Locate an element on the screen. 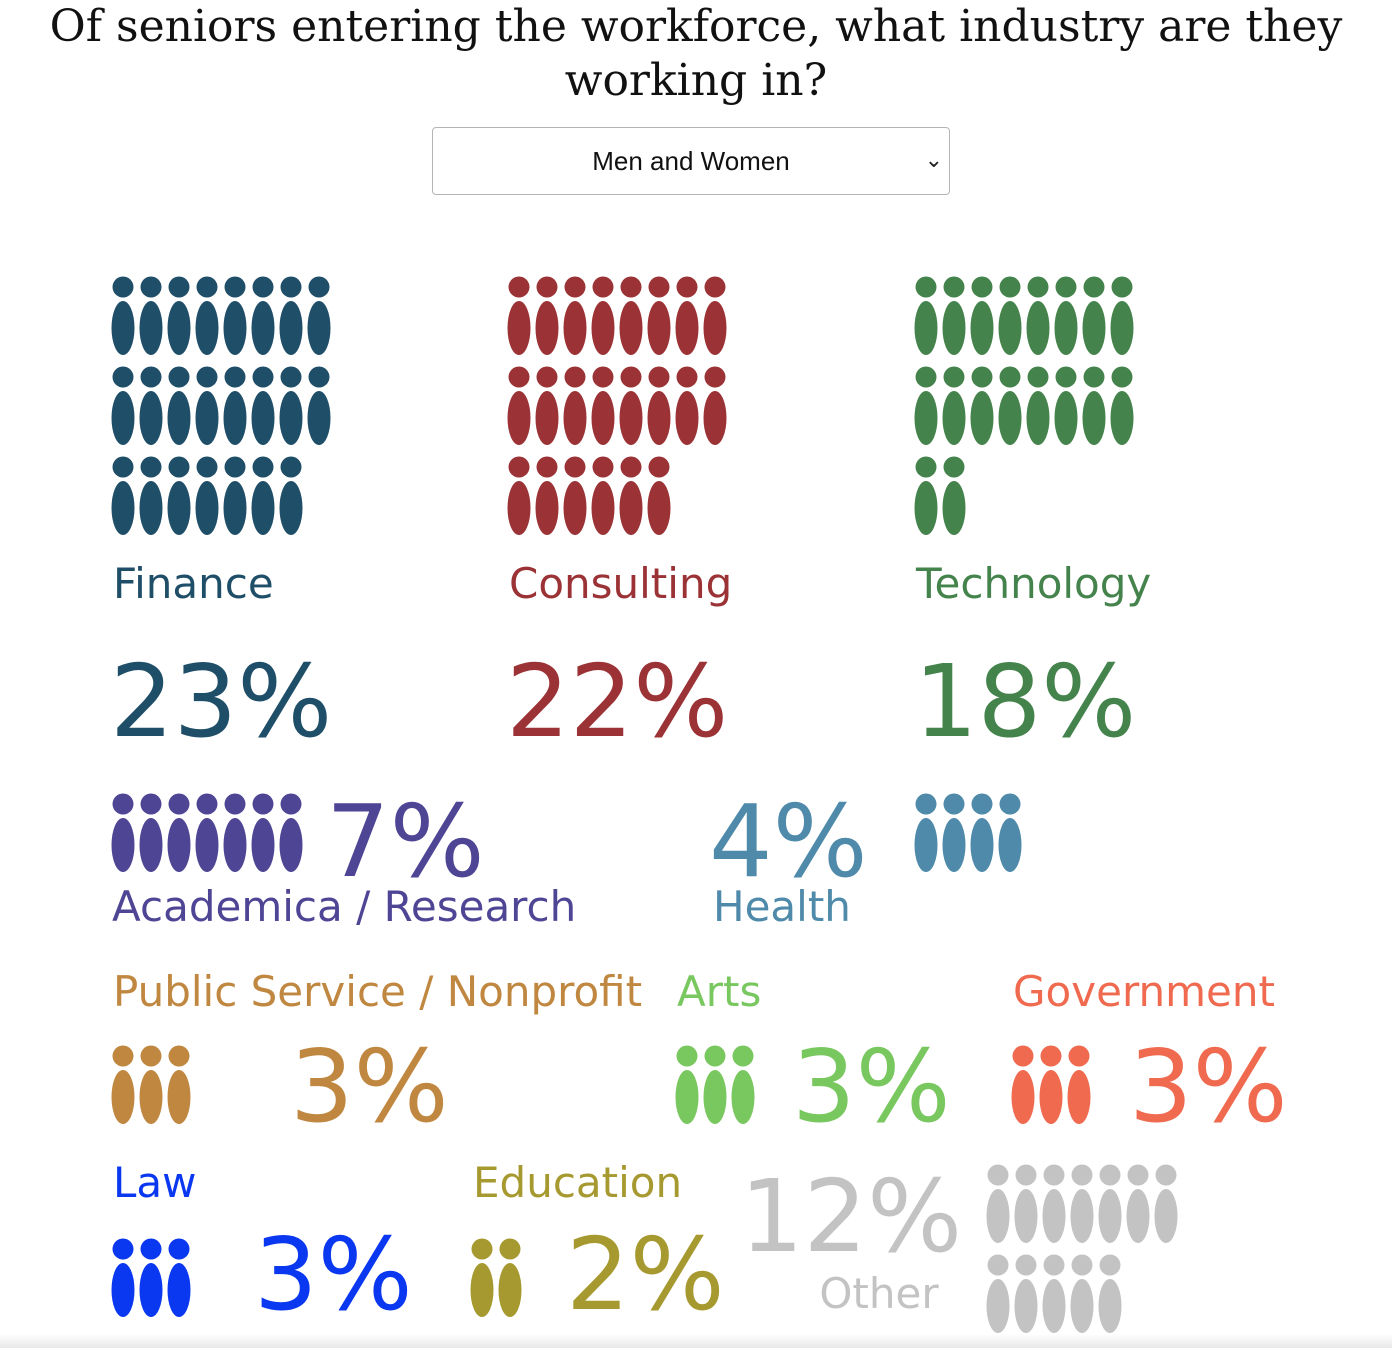 The width and height of the screenshot is (1392, 1348). percent-label-arts: 3% is located at coordinates (871, 1086).